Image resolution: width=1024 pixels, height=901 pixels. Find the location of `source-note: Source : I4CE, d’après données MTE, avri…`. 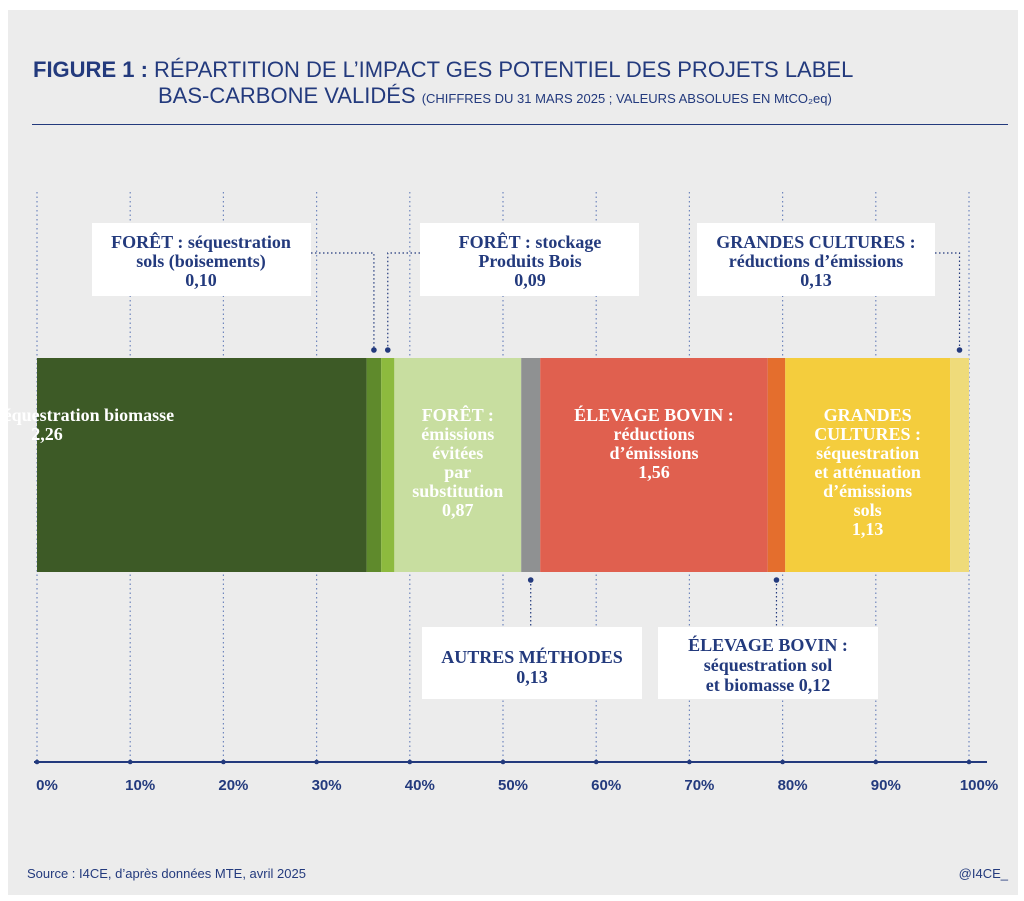

source-note: Source : I4CE, d’après données MTE, avri… is located at coordinates (166, 873).